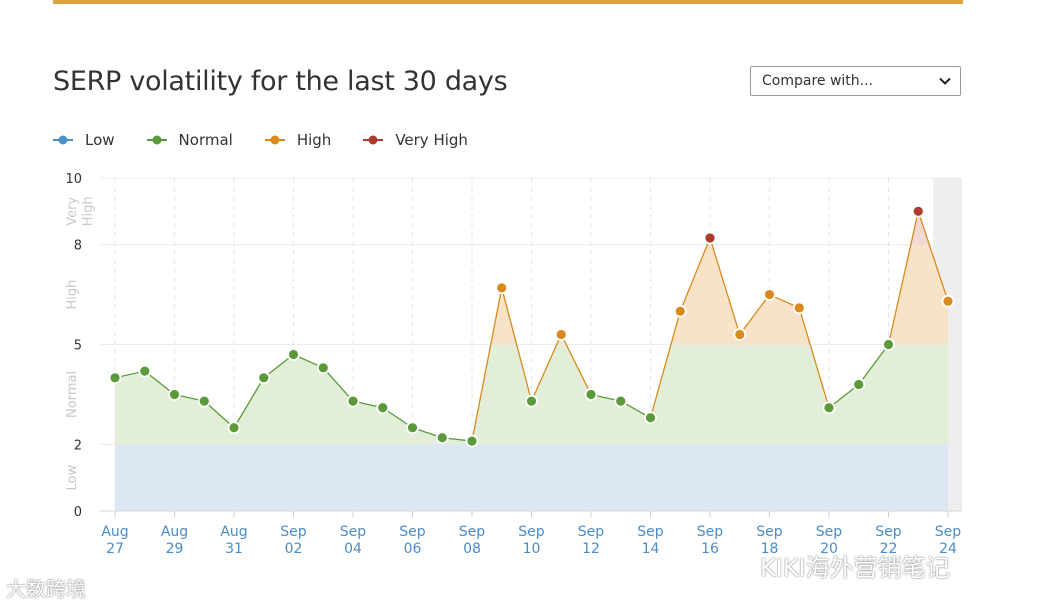 The image size is (1047, 607). What do you see at coordinates (948, 549) in the screenshot?
I see `x-tick-day: 24` at bounding box center [948, 549].